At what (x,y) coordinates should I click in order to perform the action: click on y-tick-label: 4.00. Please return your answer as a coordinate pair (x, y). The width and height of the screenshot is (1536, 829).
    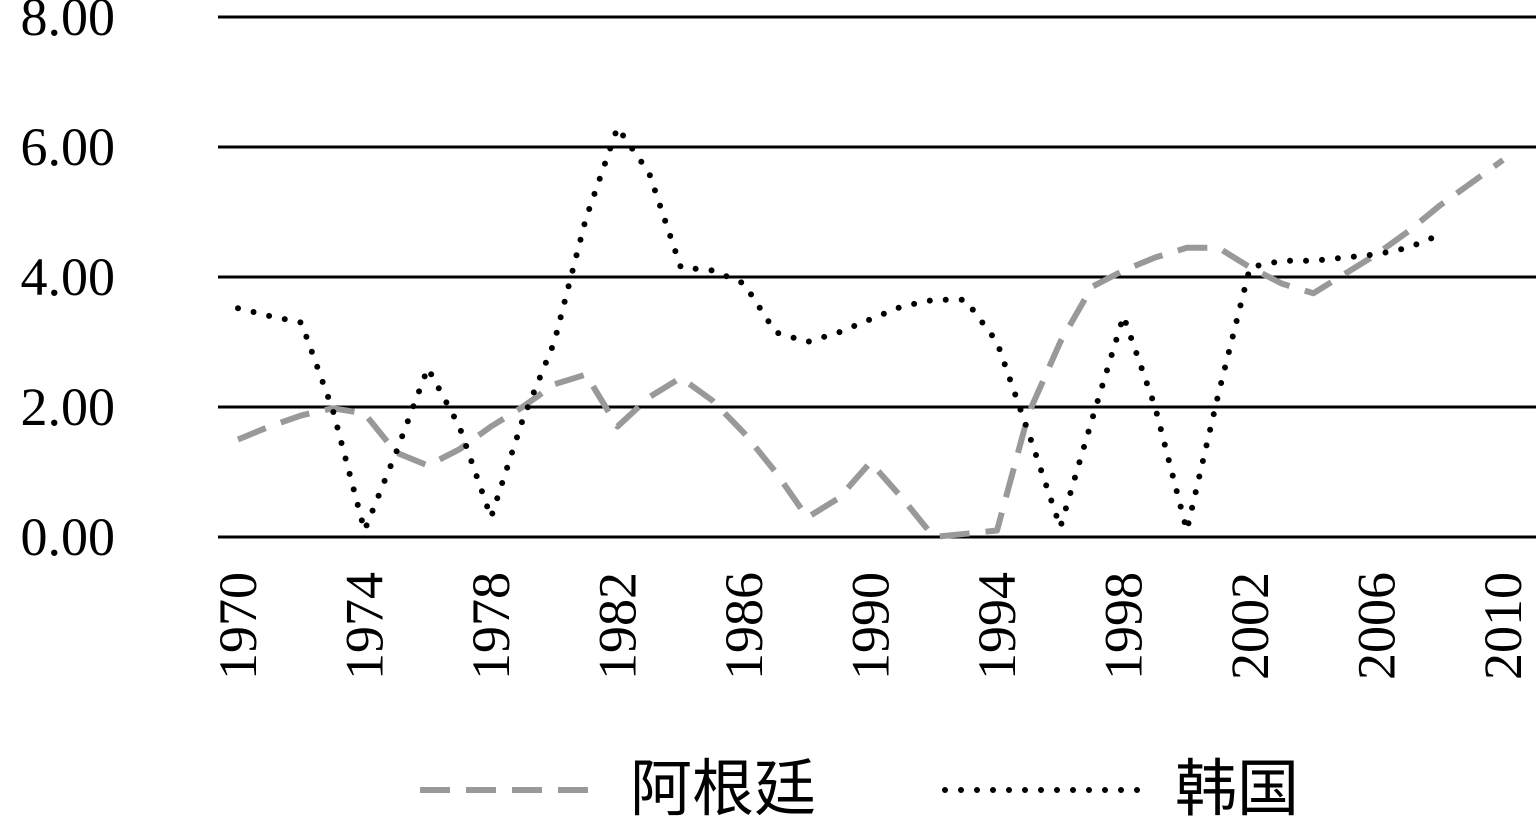
    Looking at the image, I should click on (68, 277).